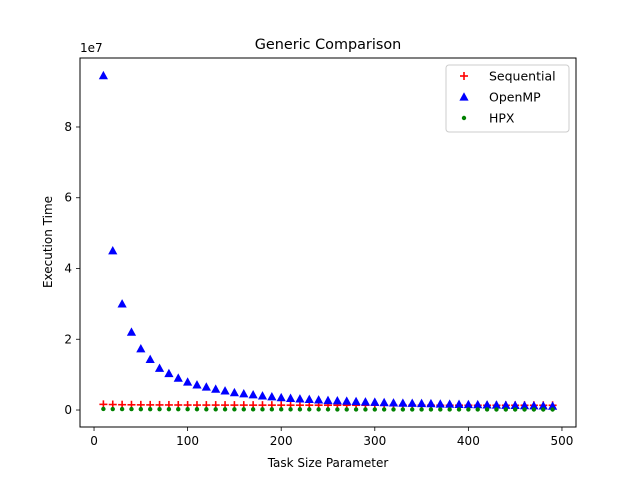 This screenshot has width=640, height=480. I want to click on legend-label-sequential: Sequential, so click(522, 76).